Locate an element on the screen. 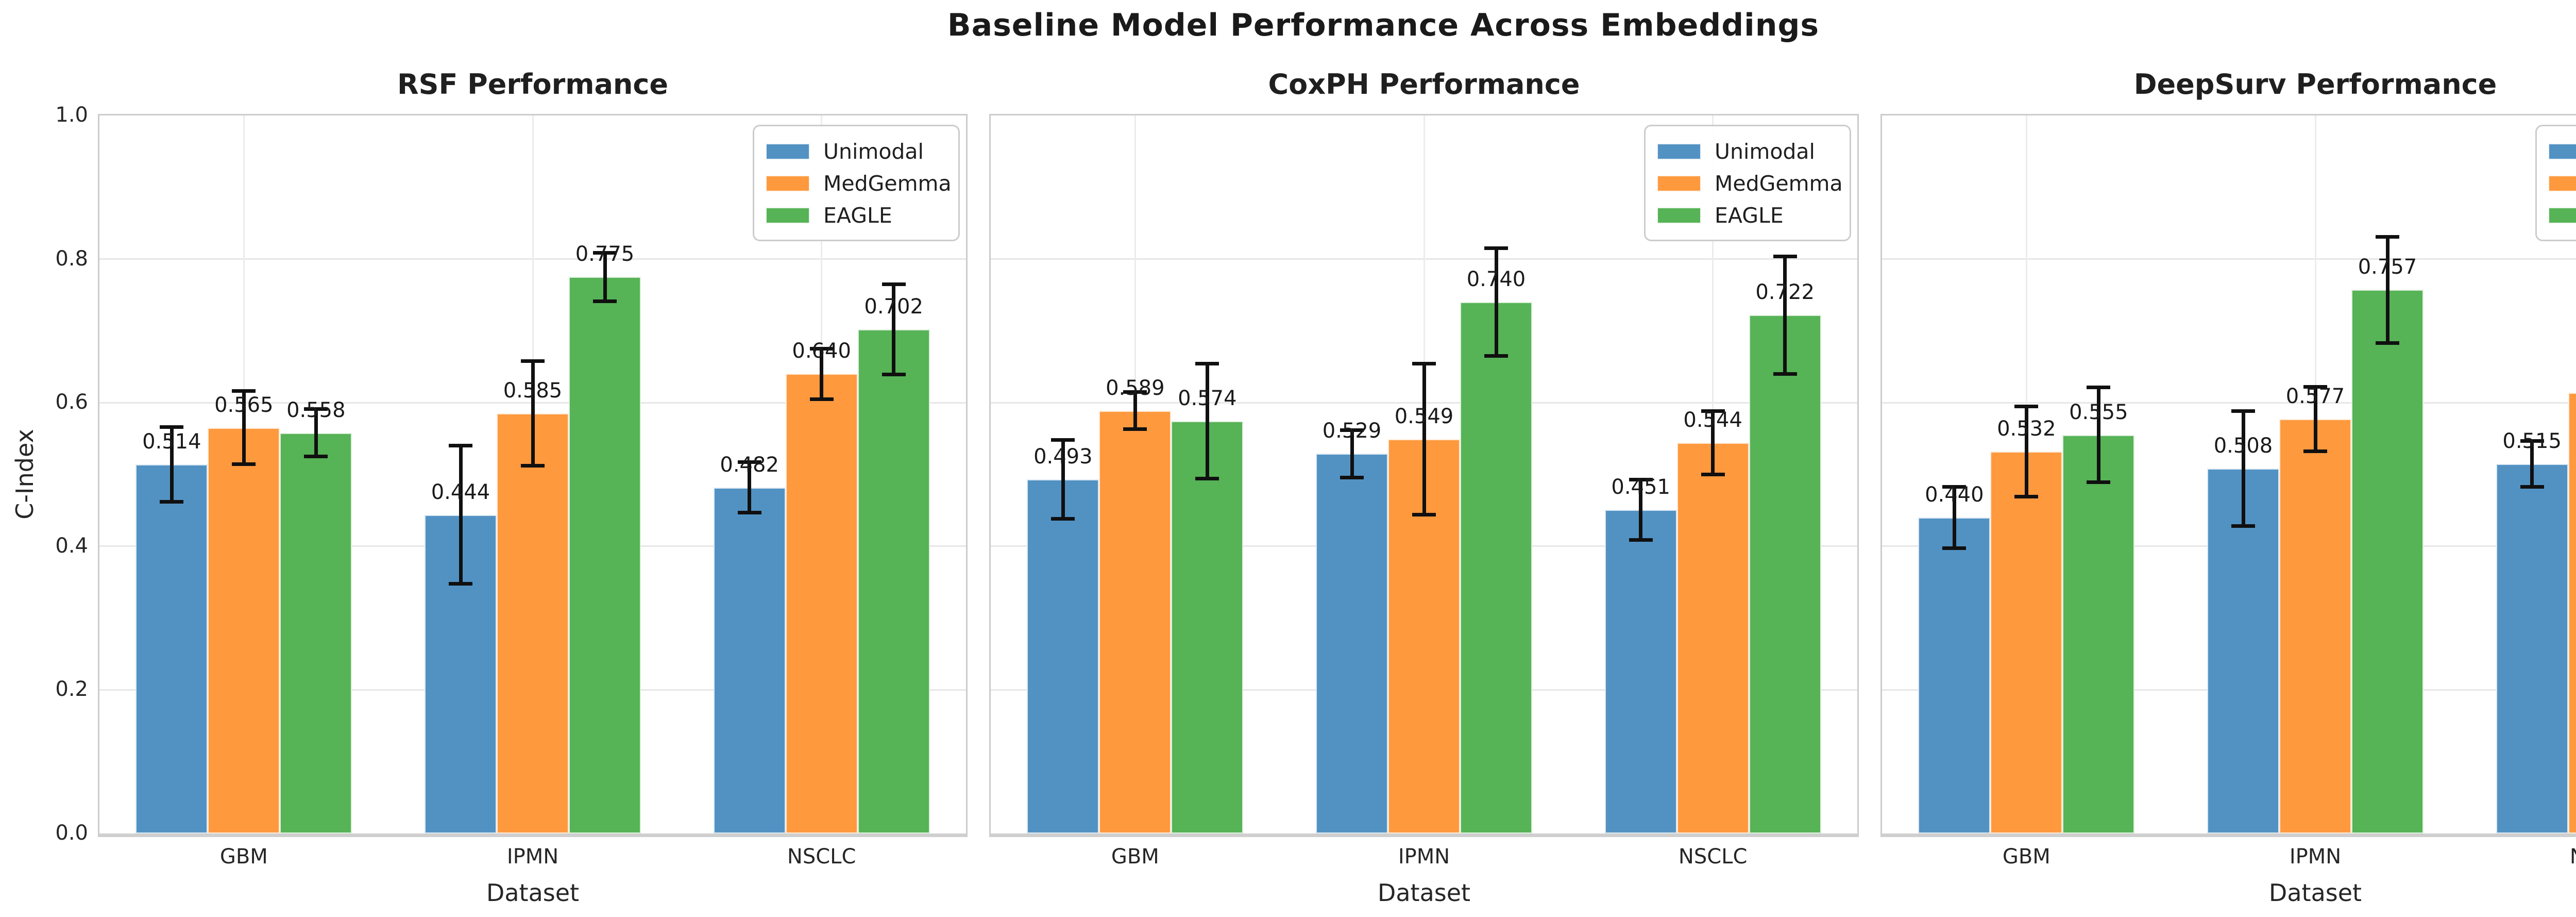 Image resolution: width=2576 pixels, height=917 pixels. subplot-title: DeepSurv Performance is located at coordinates (2315, 84).